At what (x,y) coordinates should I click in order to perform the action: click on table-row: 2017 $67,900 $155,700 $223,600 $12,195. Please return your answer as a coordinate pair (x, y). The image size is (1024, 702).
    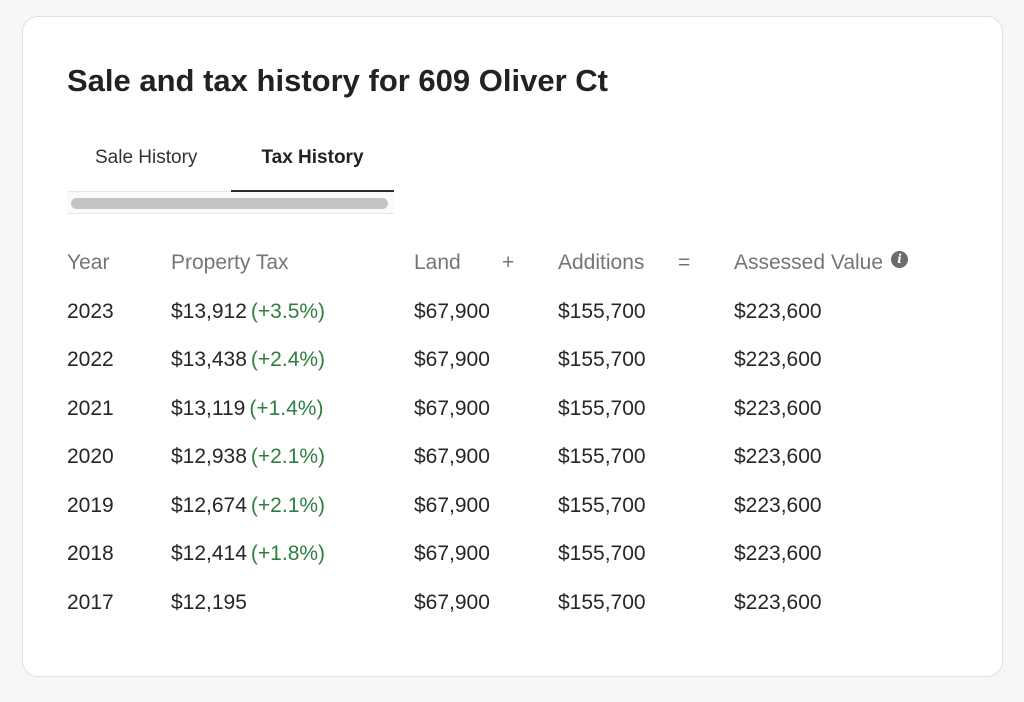
    Looking at the image, I should click on (507, 607).